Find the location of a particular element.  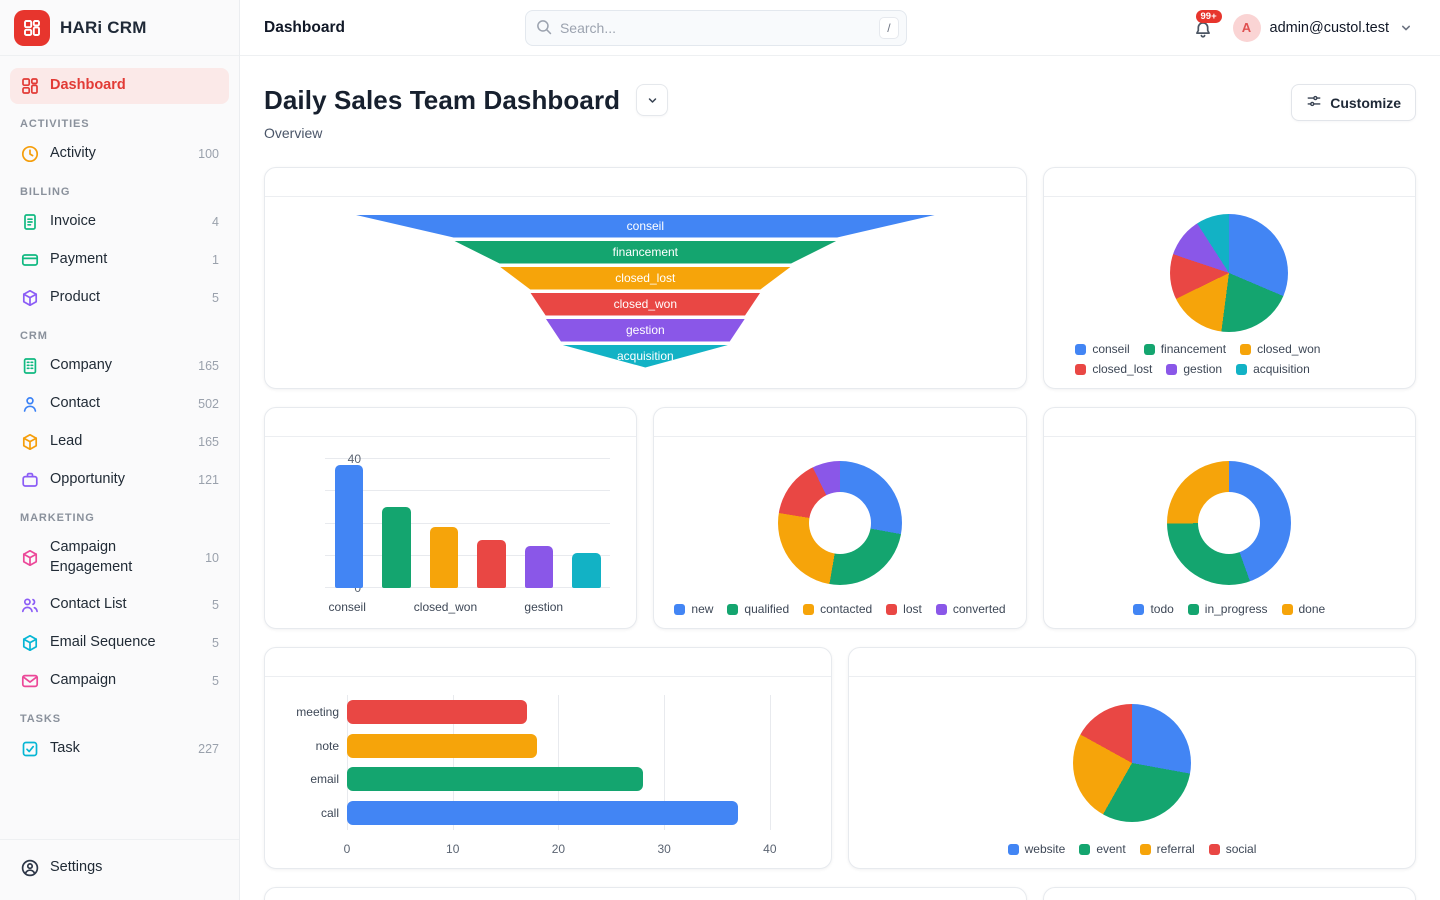

sidebar-item-company: Company 165 is located at coordinates (119, 366).